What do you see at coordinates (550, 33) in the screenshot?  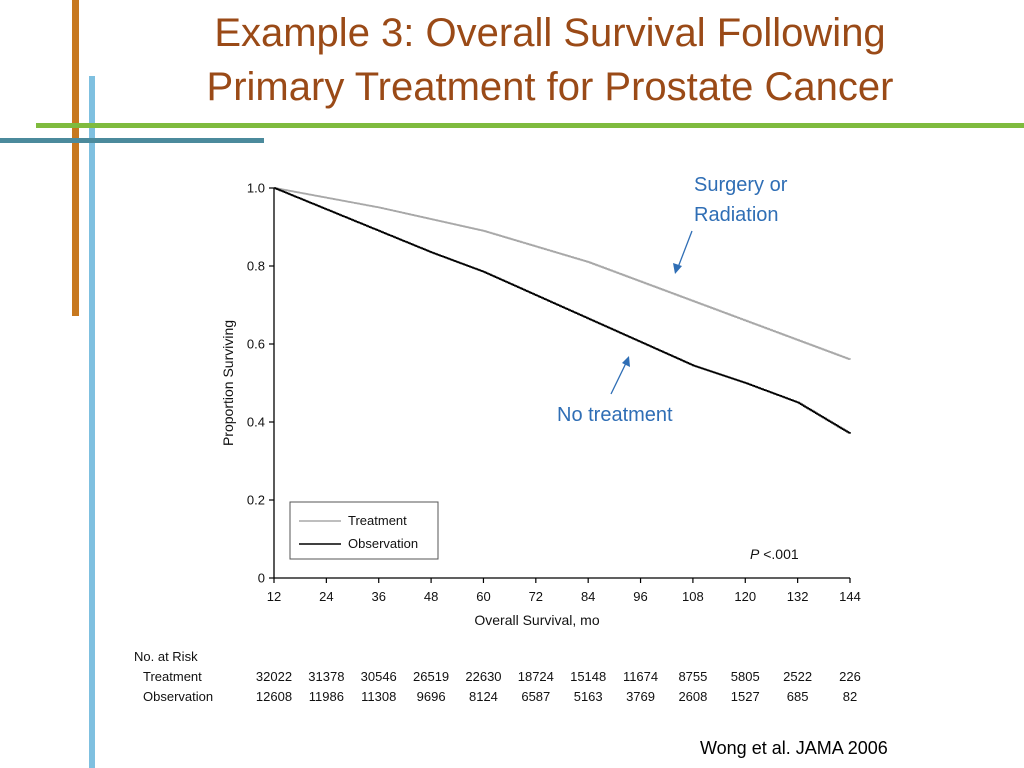 I see `slide-title-line-1: Example 3: Overall Survival Following` at bounding box center [550, 33].